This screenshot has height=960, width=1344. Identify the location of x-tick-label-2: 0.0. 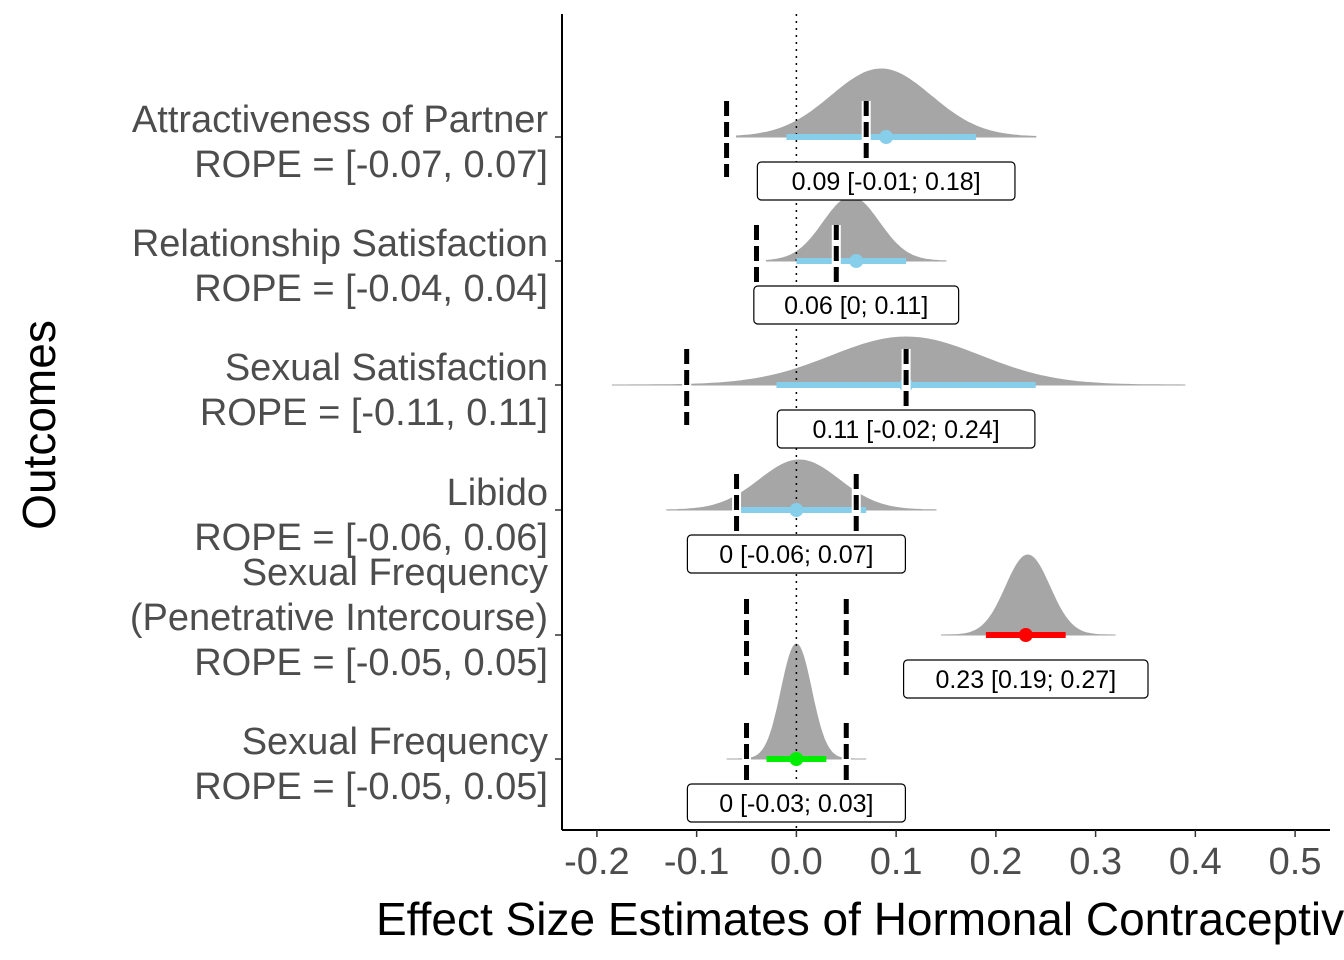
(796, 862).